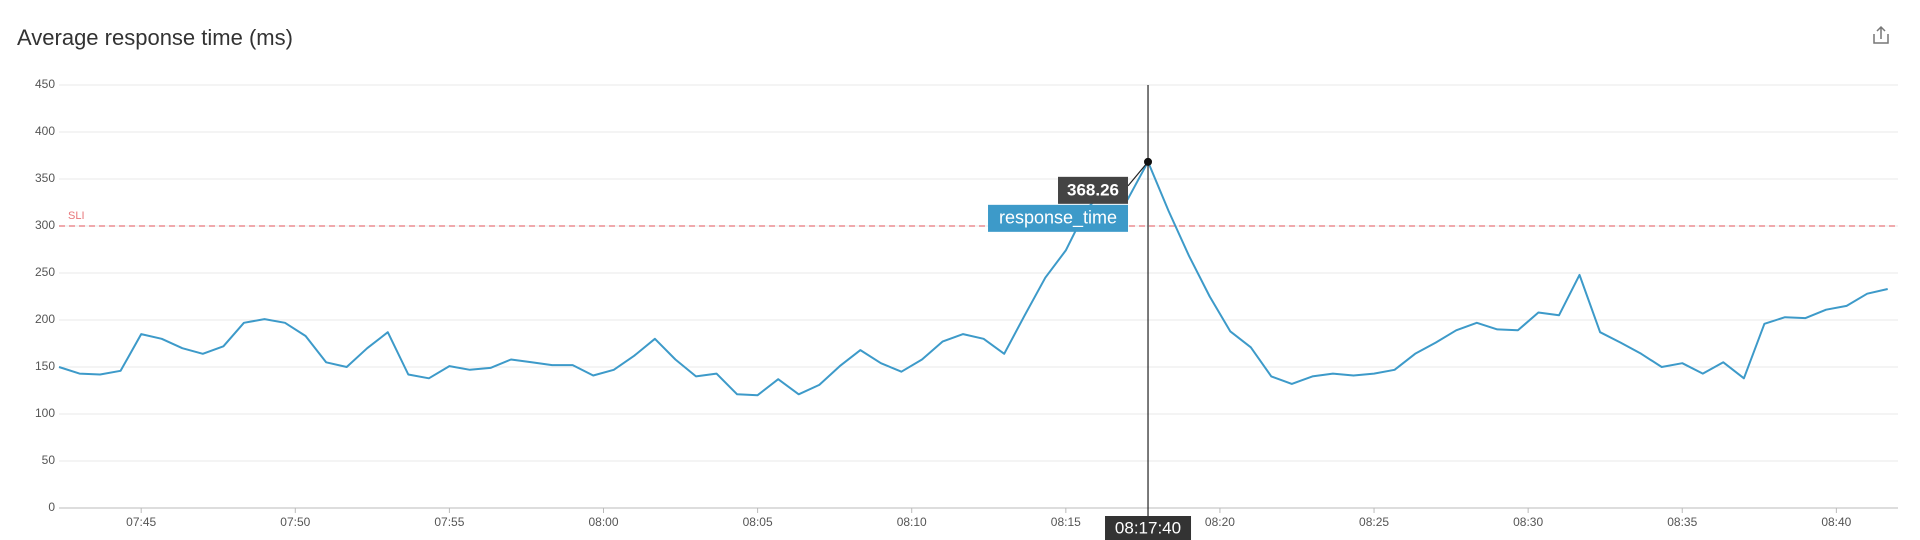 The height and width of the screenshot is (540, 1920). What do you see at coordinates (603, 522) in the screenshot?
I see `x-tick-label: 08:00` at bounding box center [603, 522].